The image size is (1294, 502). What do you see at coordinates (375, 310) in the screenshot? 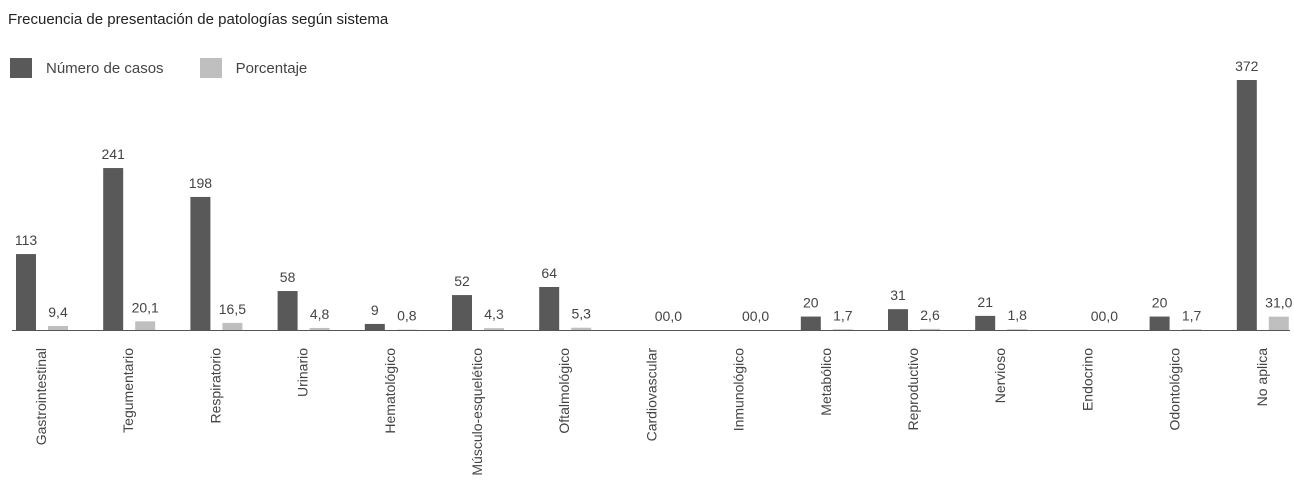
I see `data-label-casos-4: 9` at bounding box center [375, 310].